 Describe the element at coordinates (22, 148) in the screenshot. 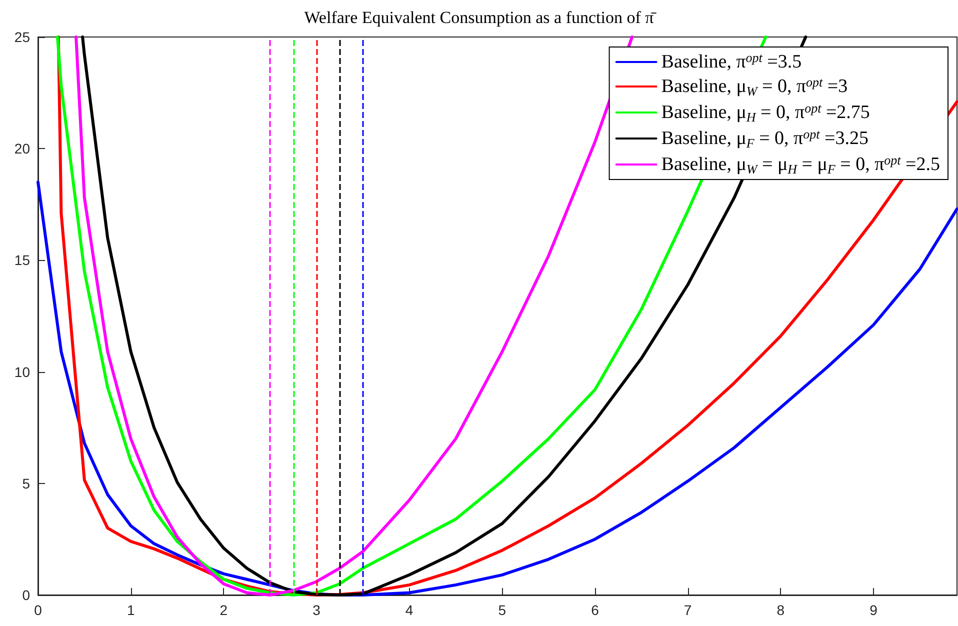

I see `y-tick-label: 20` at that location.